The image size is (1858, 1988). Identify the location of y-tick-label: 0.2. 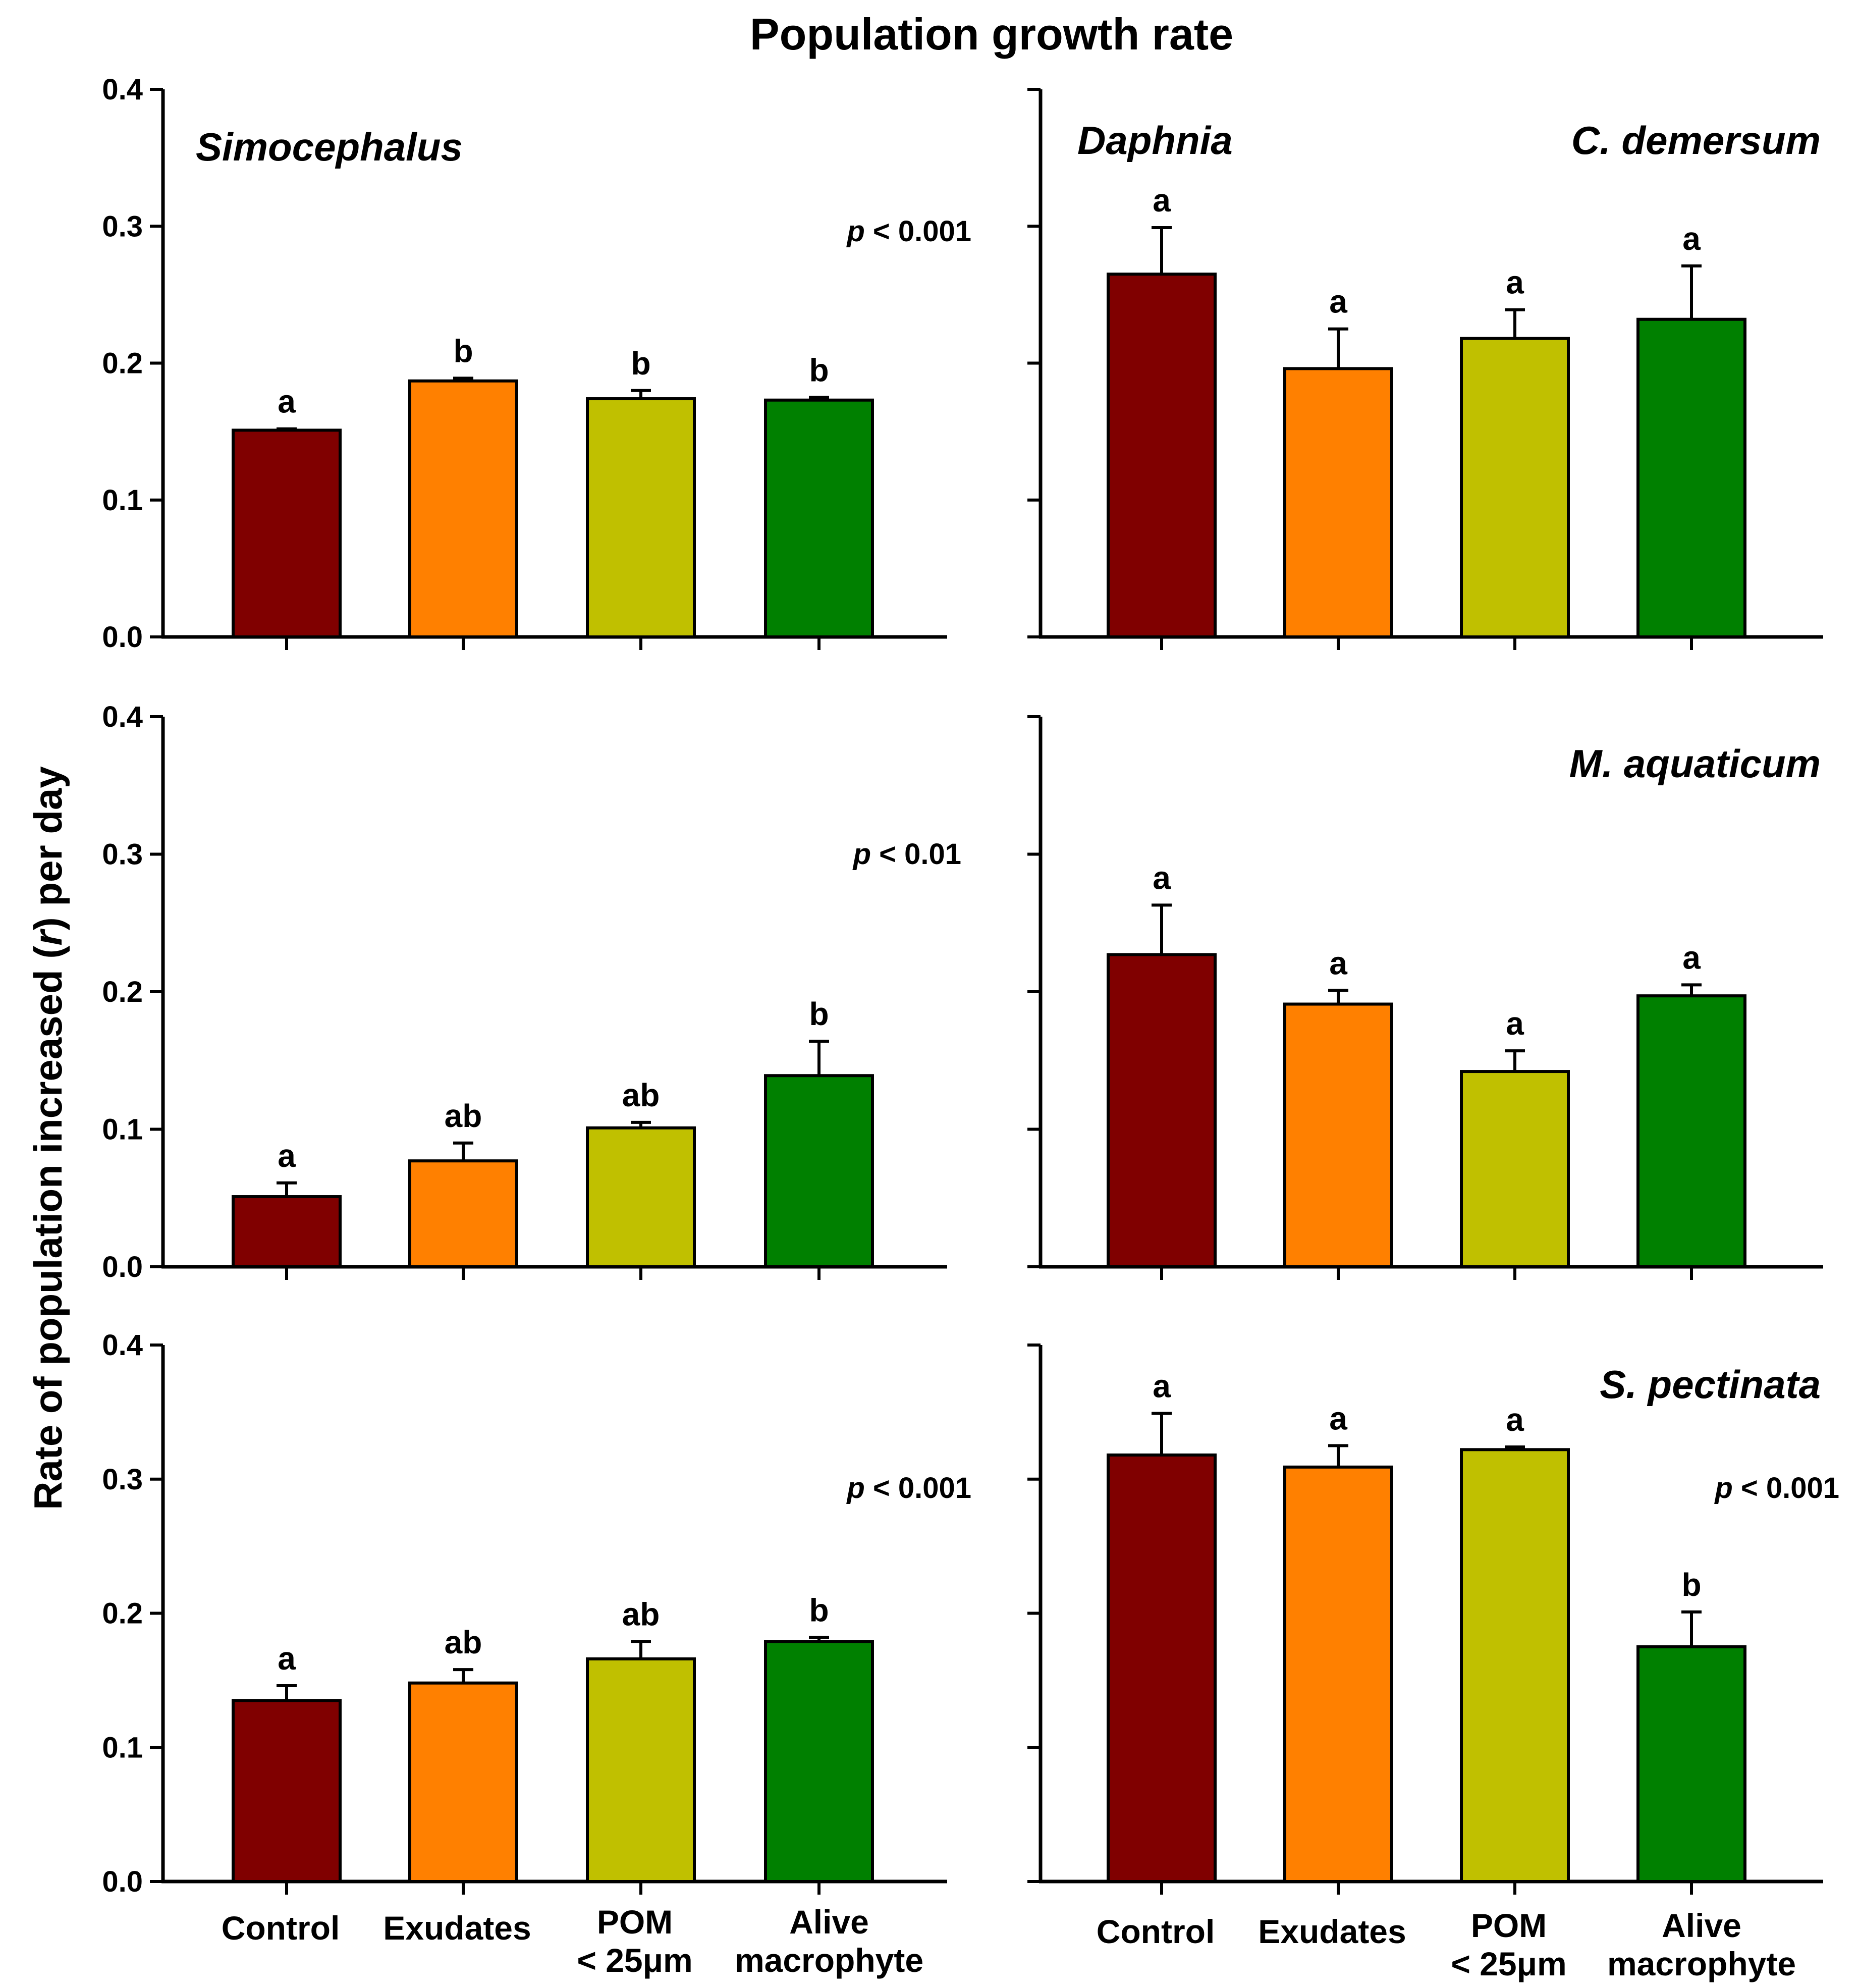
(122, 1614).